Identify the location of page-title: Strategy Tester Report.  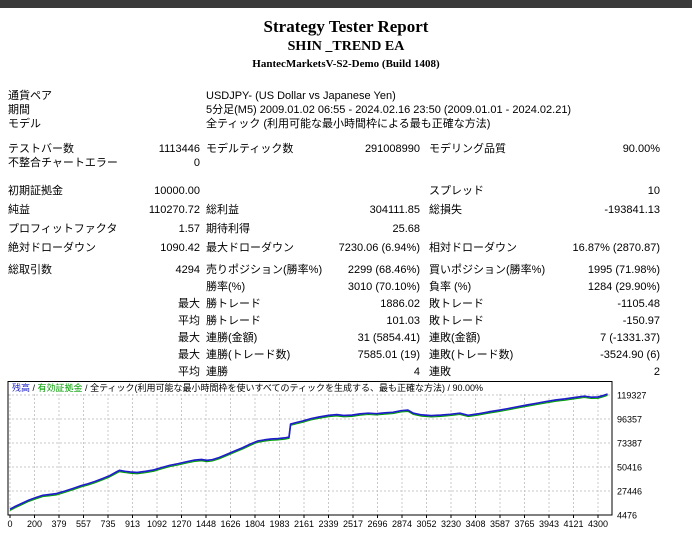
(346, 26).